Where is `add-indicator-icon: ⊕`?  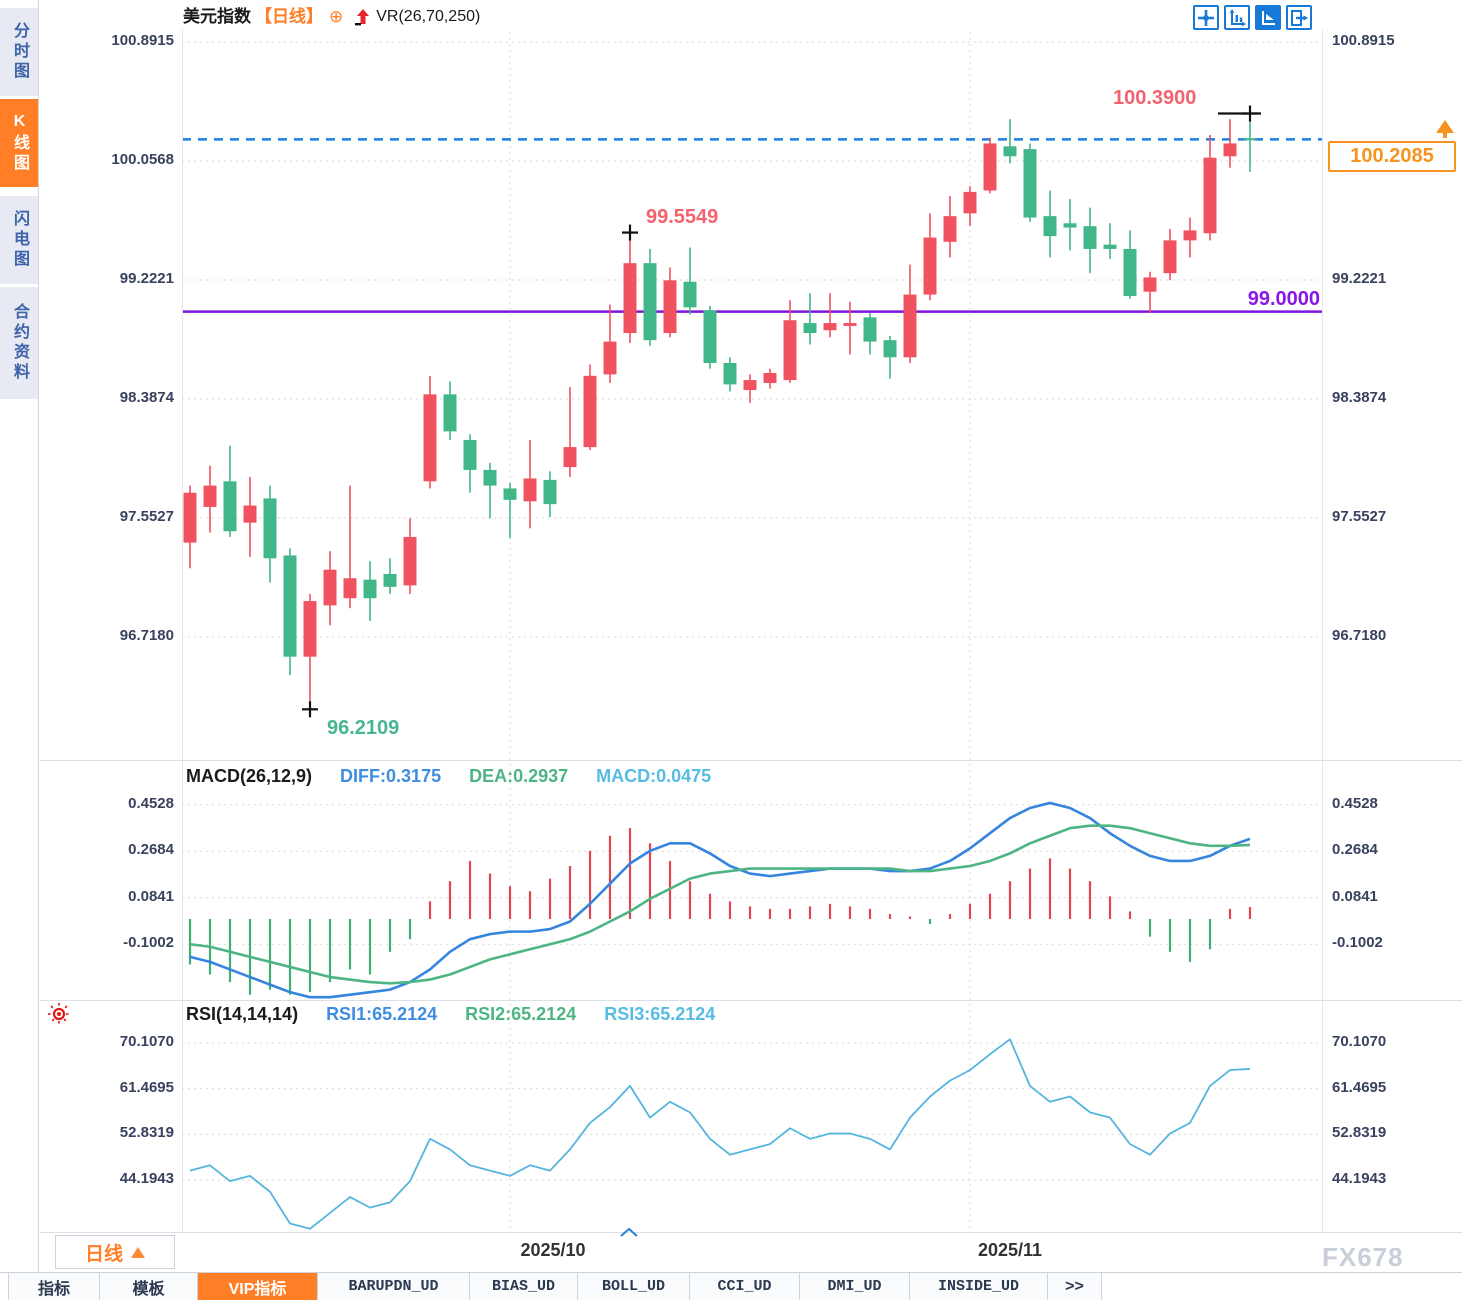 add-indicator-icon: ⊕ is located at coordinates (336, 16).